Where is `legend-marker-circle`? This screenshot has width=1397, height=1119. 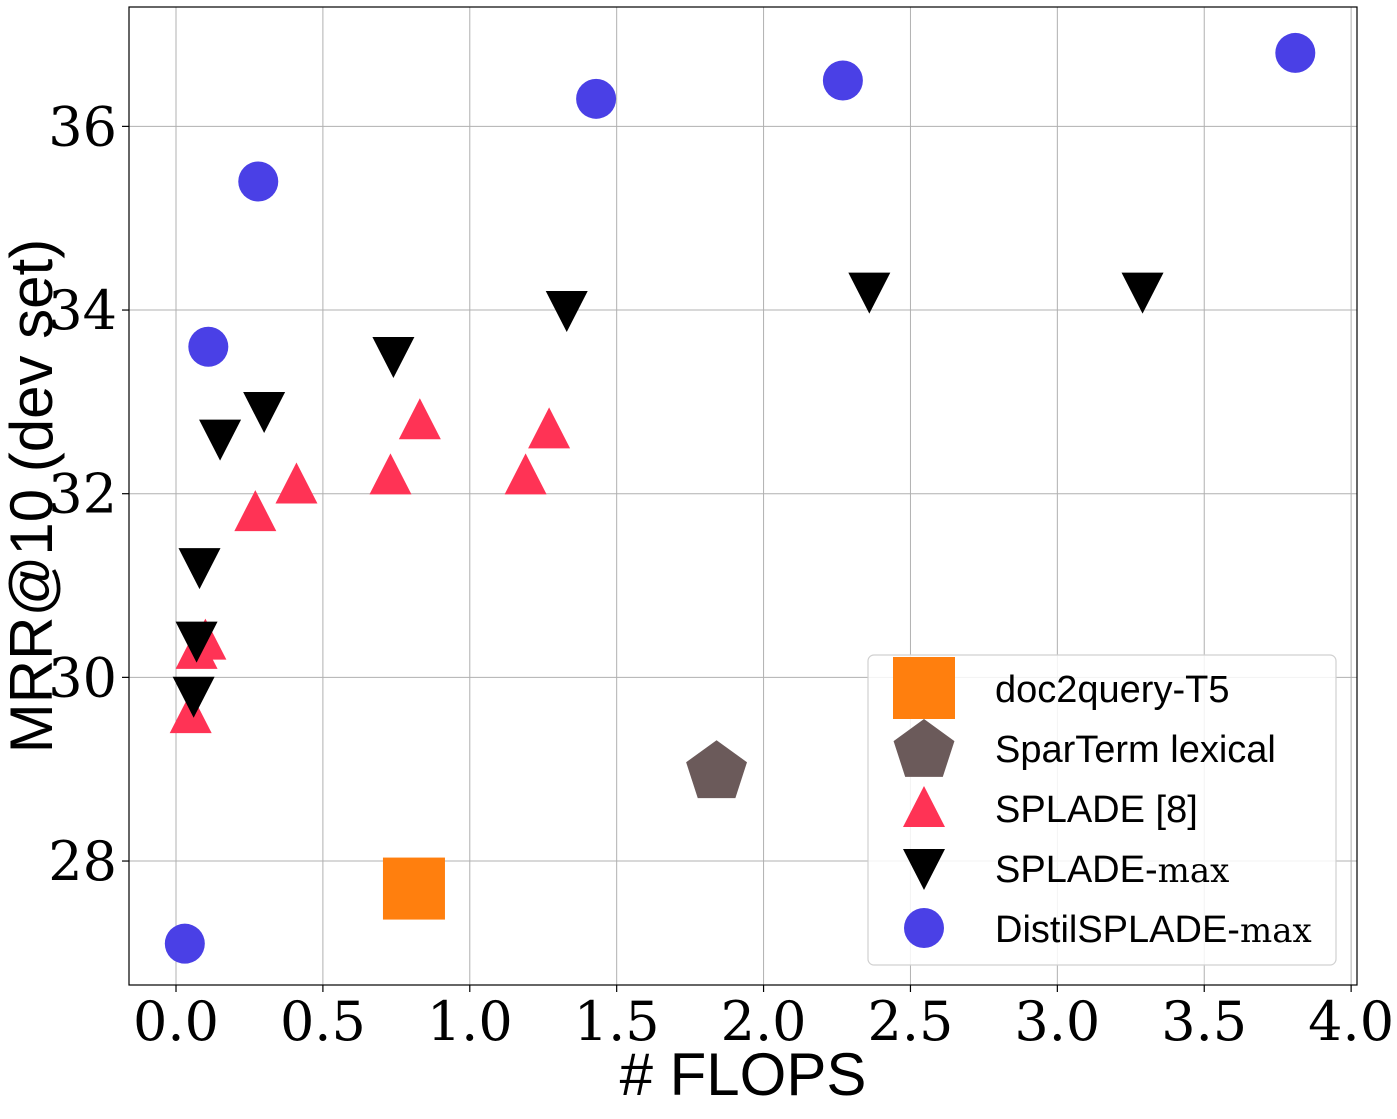 legend-marker-circle is located at coordinates (924, 928).